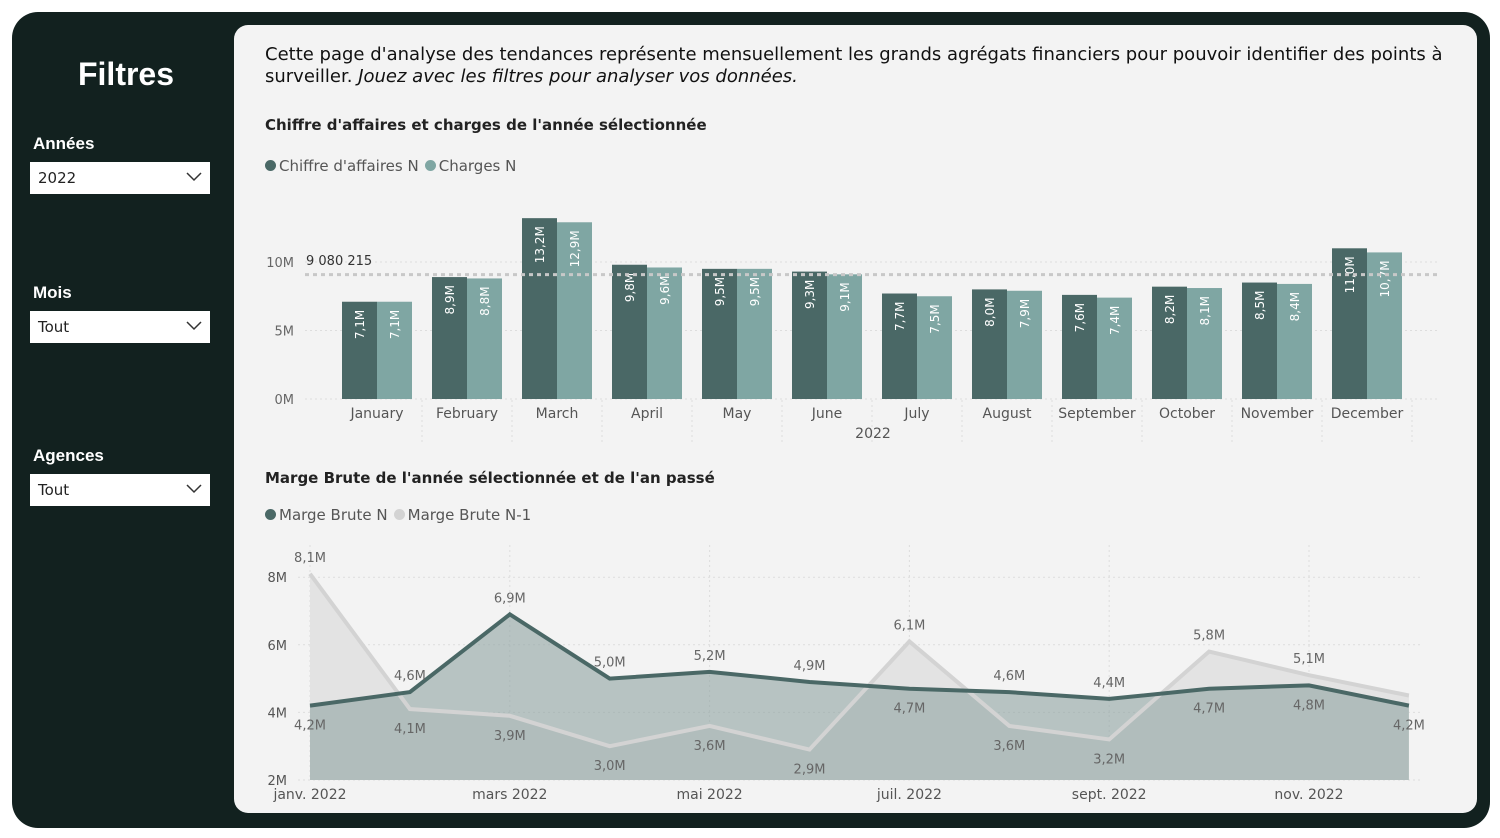 The image size is (1500, 838). What do you see at coordinates (510, 598) in the screenshot?
I see `area-data-label: 6,9M` at bounding box center [510, 598].